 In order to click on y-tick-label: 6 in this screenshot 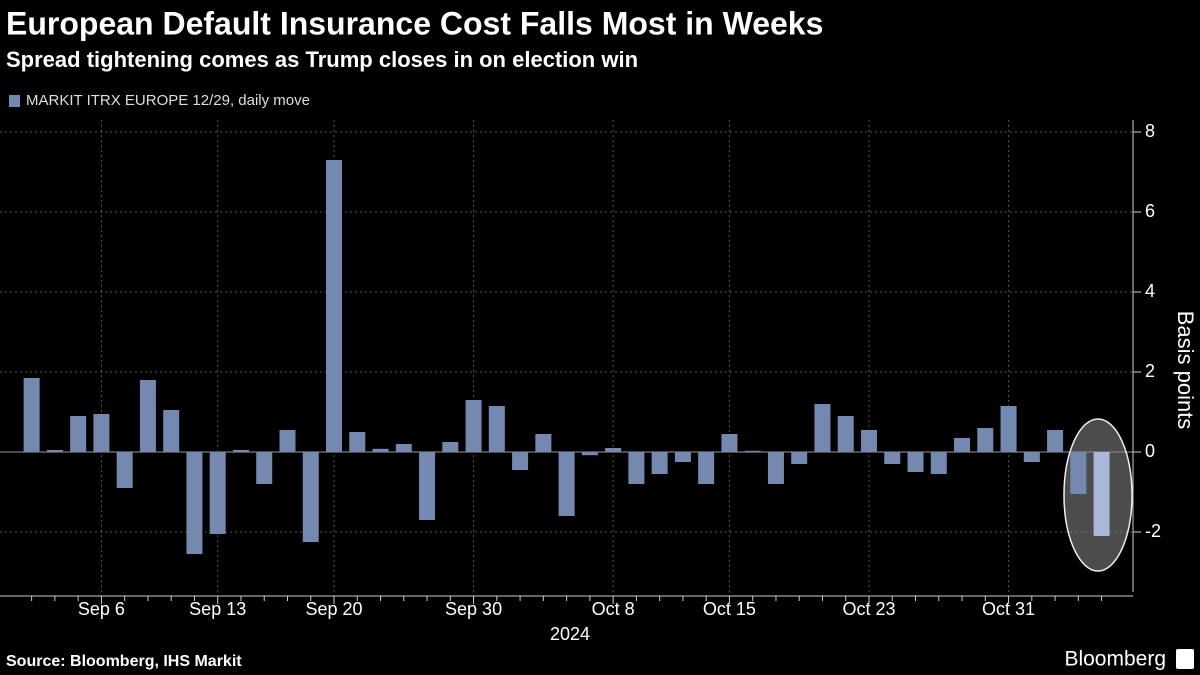, I will do `click(1150, 211)`.